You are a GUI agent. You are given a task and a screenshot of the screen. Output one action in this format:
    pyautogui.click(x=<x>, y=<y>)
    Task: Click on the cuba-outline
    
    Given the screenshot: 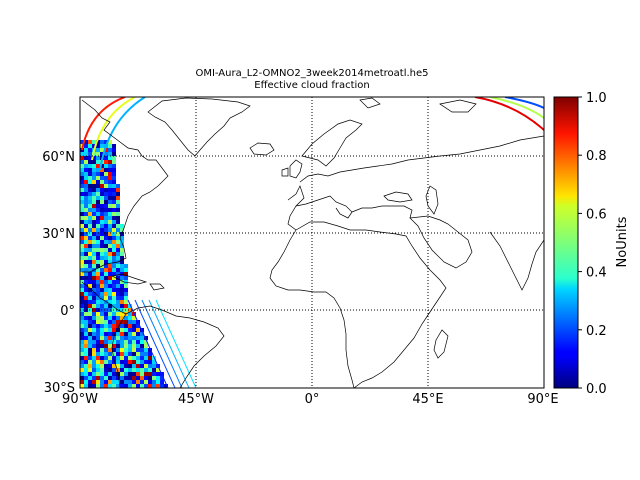 What is the action you would take?
    pyautogui.click(x=129, y=279)
    